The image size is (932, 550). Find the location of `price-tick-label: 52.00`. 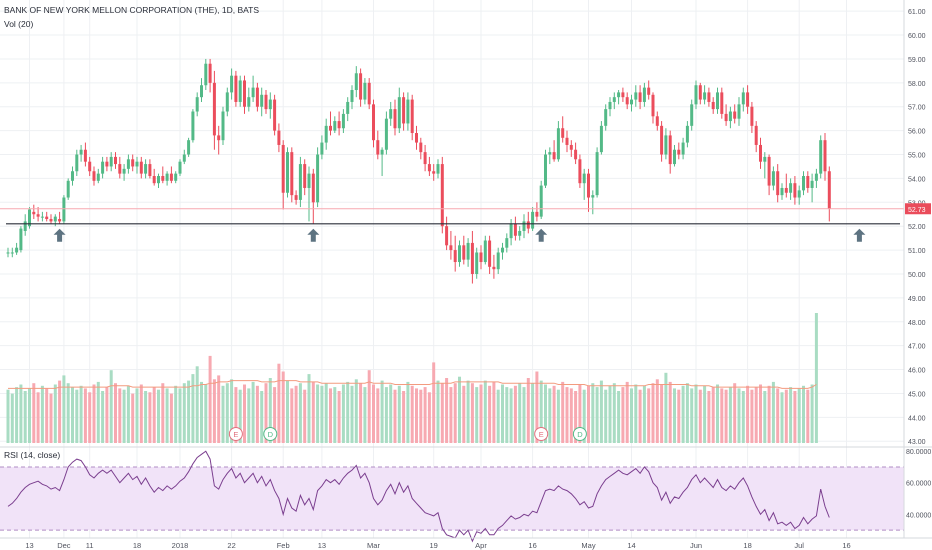

price-tick-label: 52.00 is located at coordinates (917, 227).